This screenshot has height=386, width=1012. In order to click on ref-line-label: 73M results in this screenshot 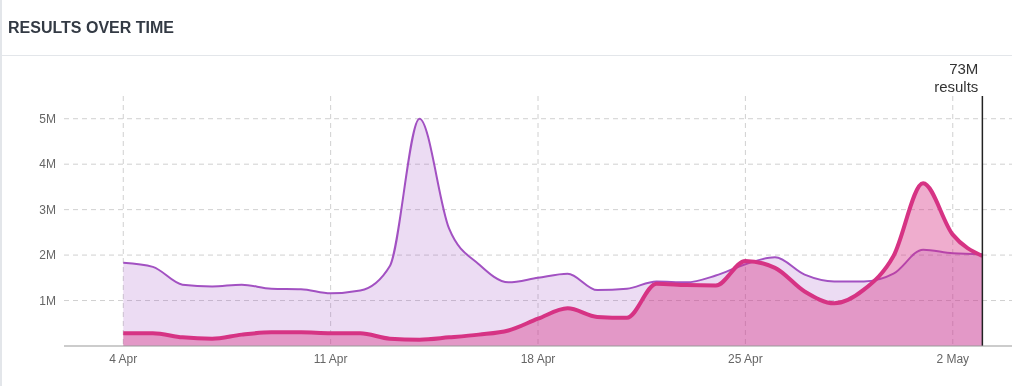, I will do `click(956, 77)`.